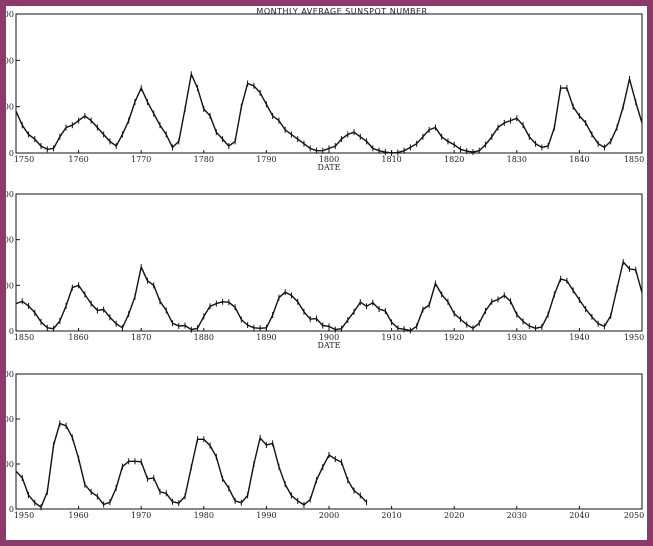  I want to click on x-tick-label: 1930, so click(517, 337).